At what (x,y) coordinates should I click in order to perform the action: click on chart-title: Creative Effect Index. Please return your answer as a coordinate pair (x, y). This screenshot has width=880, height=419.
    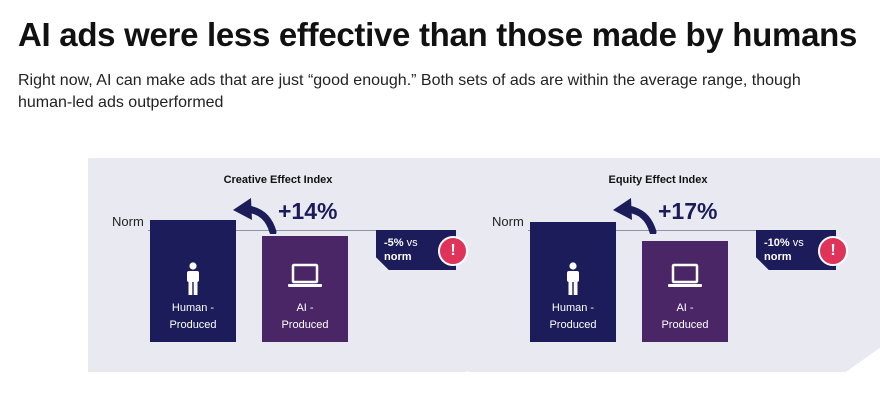
    Looking at the image, I should click on (278, 180).